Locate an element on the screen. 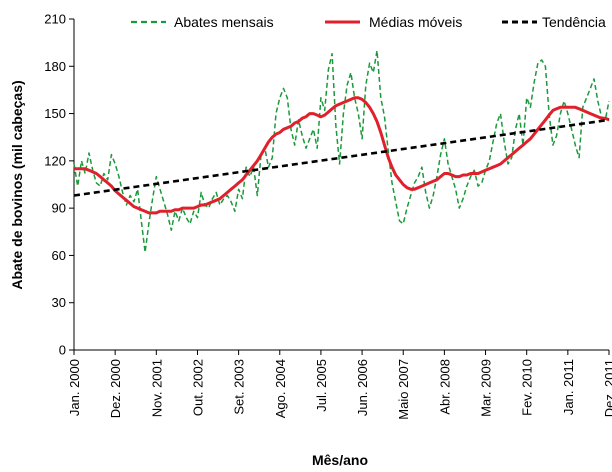 Image resolution: width=612 pixels, height=472 pixels. x-tick-label: Fev. 2010 is located at coordinates (527, 387).